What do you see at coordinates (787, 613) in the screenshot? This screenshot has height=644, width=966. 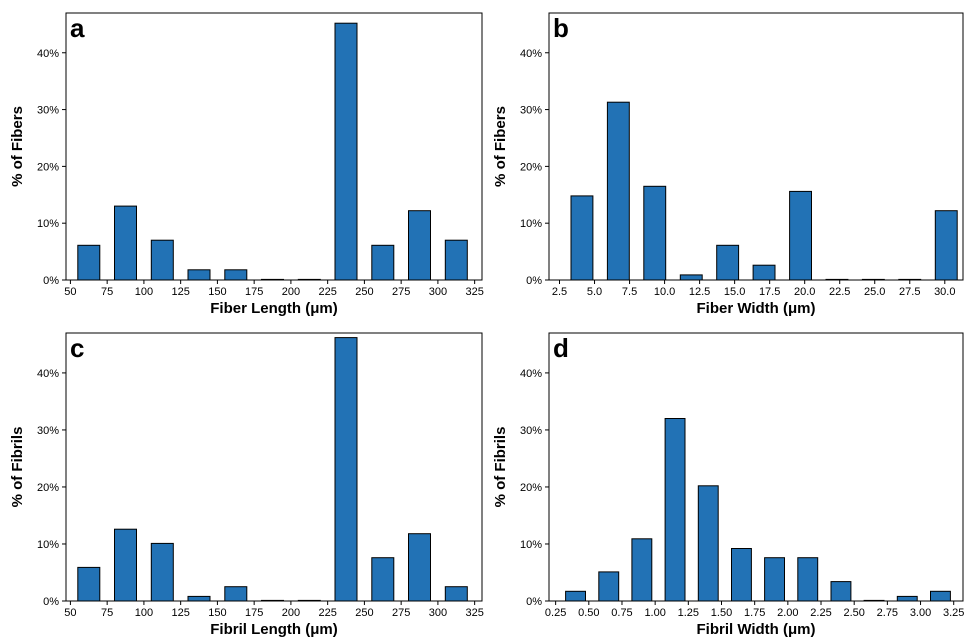 I see `x-tick-label-d-7: 2.00` at bounding box center [787, 613].